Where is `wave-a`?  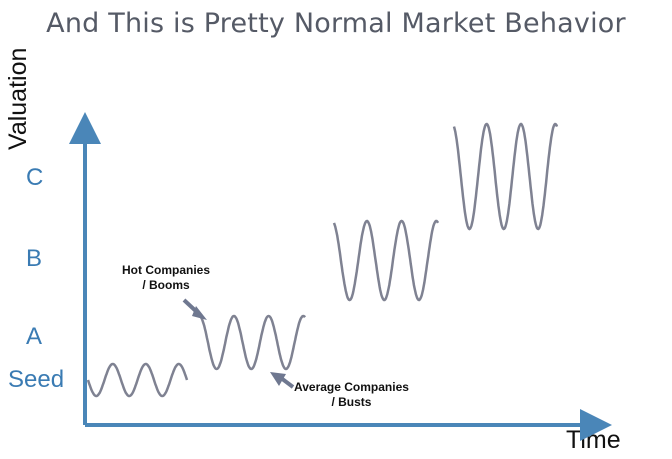 wave-a is located at coordinates (252, 342).